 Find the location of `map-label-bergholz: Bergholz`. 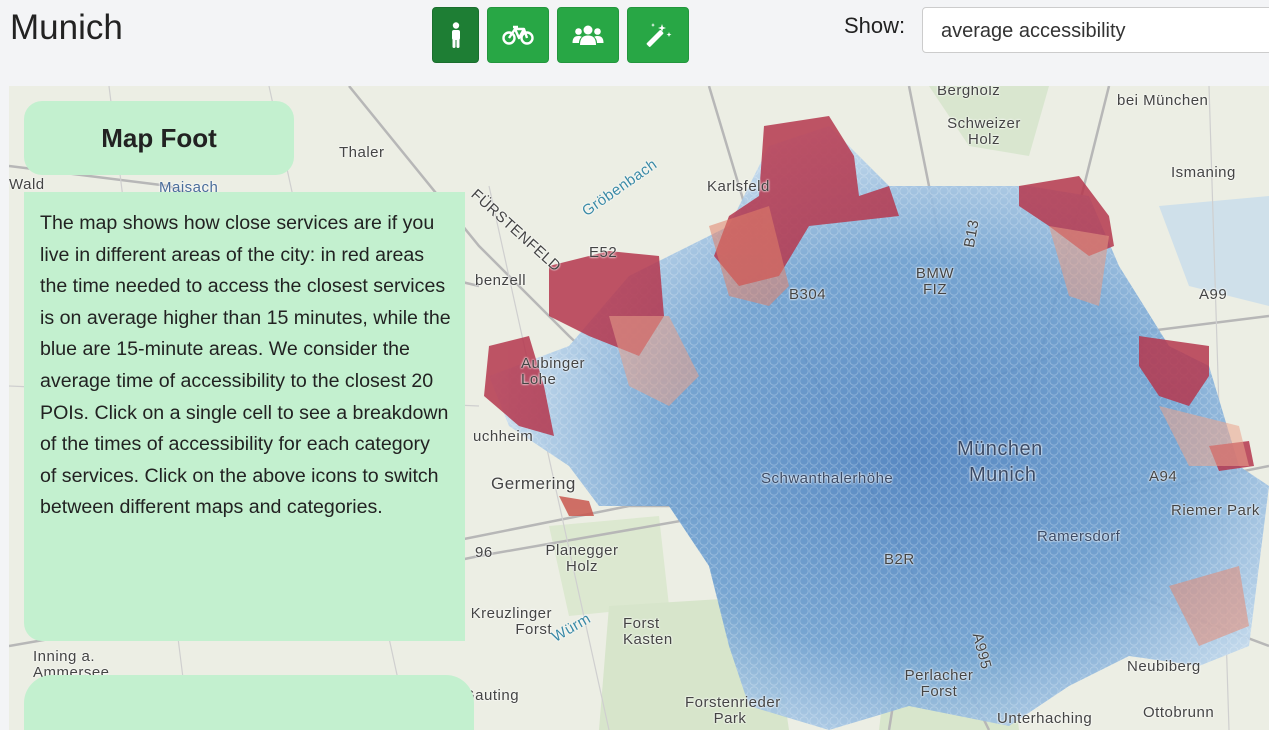

map-label-bergholz: Bergholz is located at coordinates (969, 92).